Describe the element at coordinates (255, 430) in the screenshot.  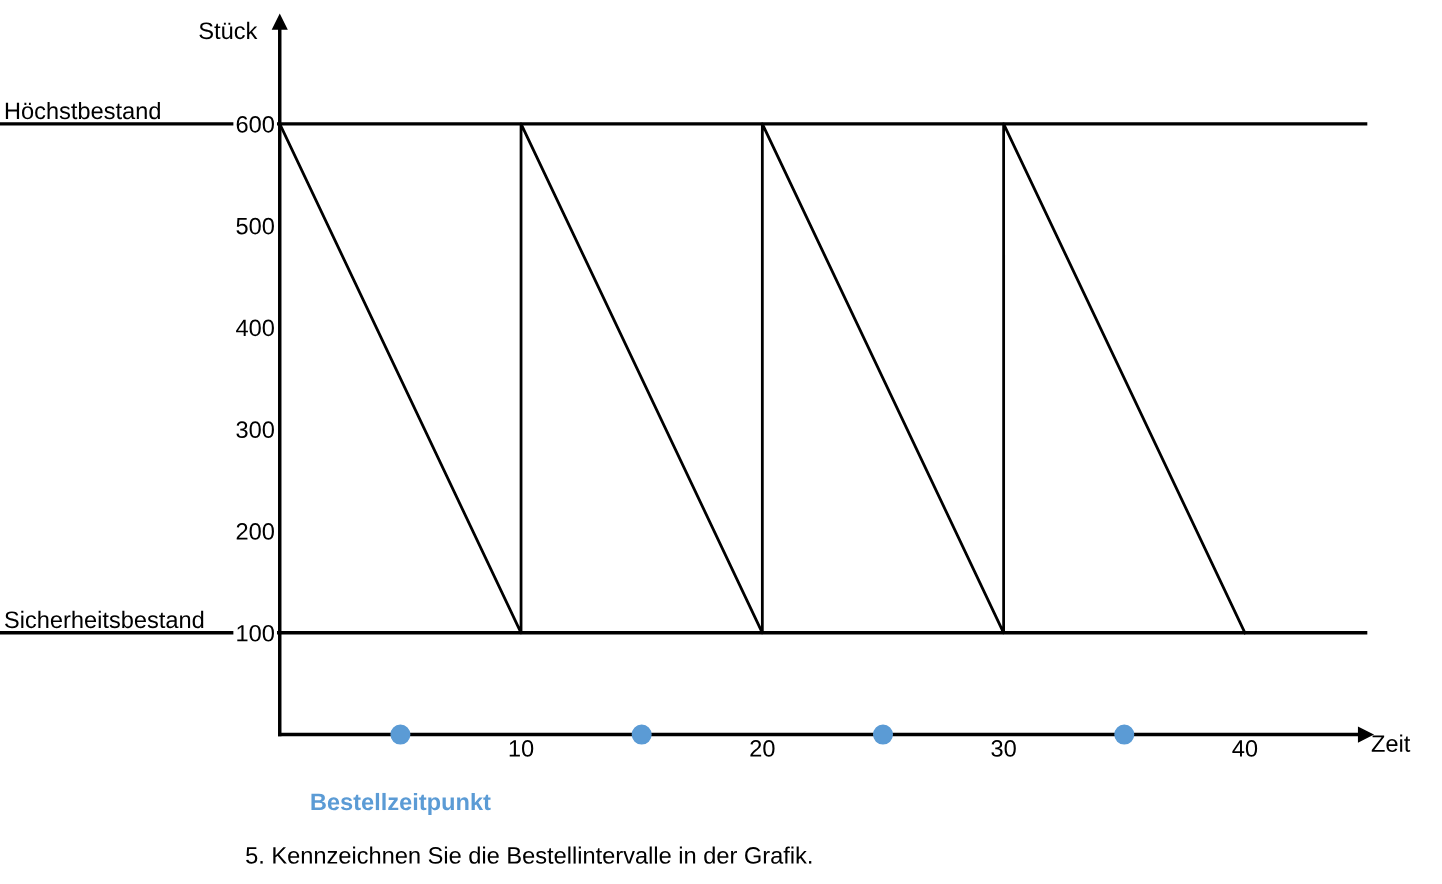
I see `y-tick-label: 300` at that location.